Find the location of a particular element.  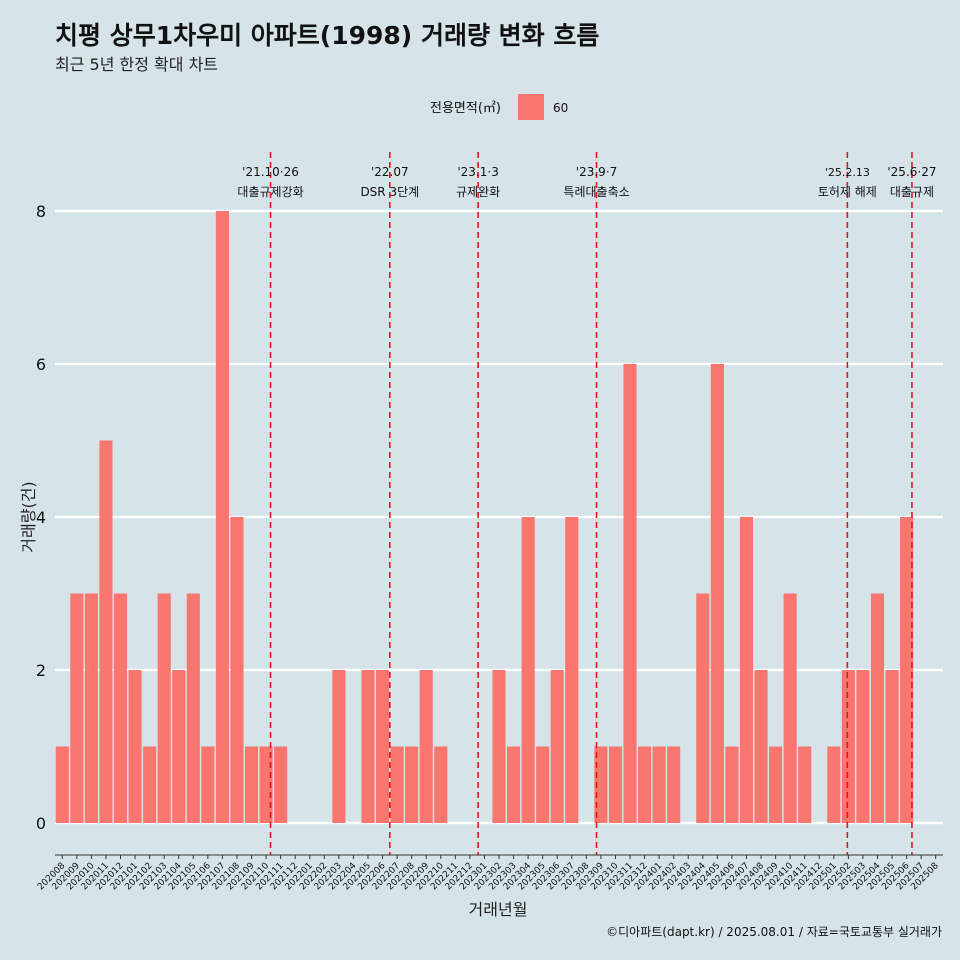

event-date-label: '25.2.13 is located at coordinates (847, 172).